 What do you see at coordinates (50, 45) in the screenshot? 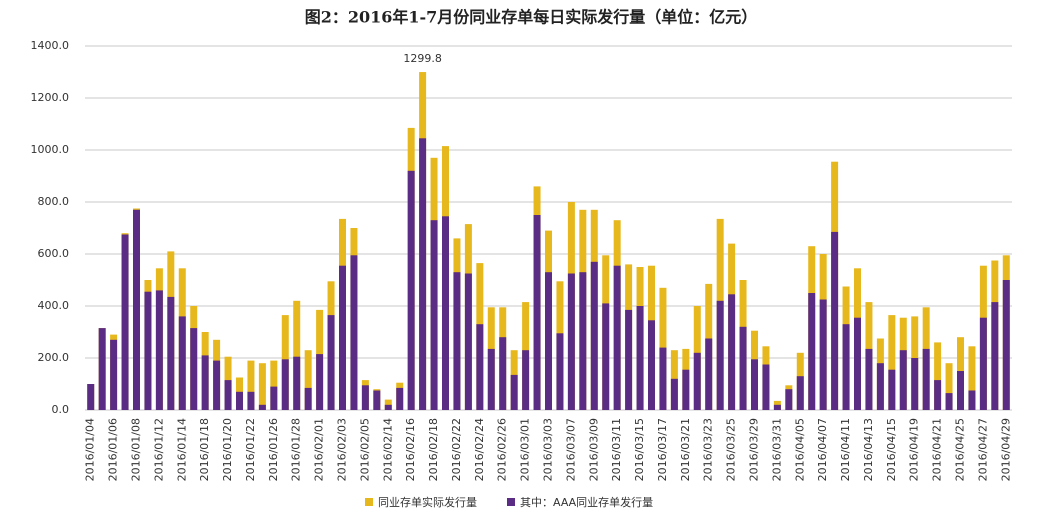
I see `y-tick-label: 1400.0` at bounding box center [50, 45].